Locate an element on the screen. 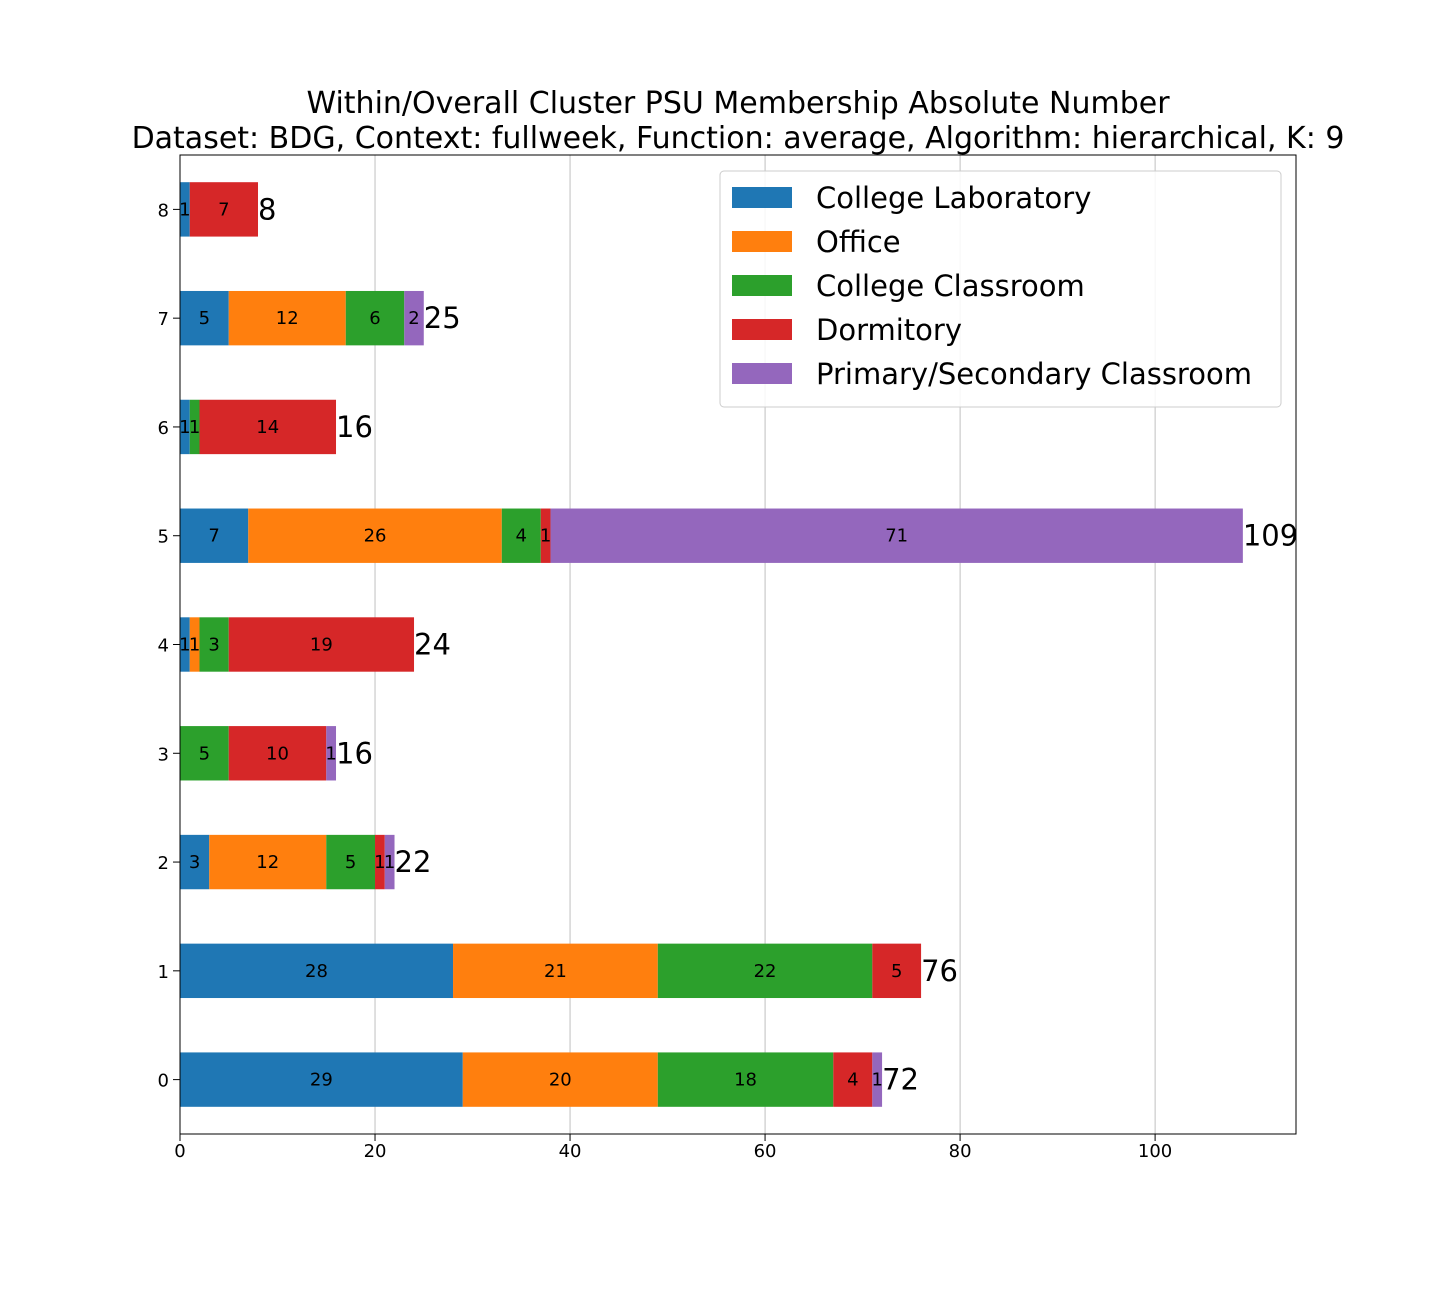 The height and width of the screenshot is (1296, 1440). segment-value-label: 18 is located at coordinates (745, 1080).